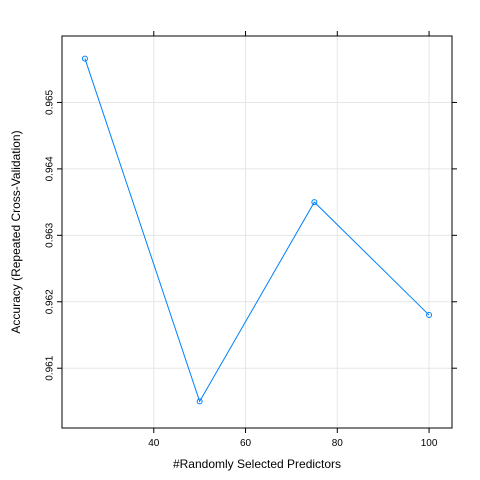 The width and height of the screenshot is (480, 480). What do you see at coordinates (338, 443) in the screenshot?
I see `x-tick-label-2: 80` at bounding box center [338, 443].